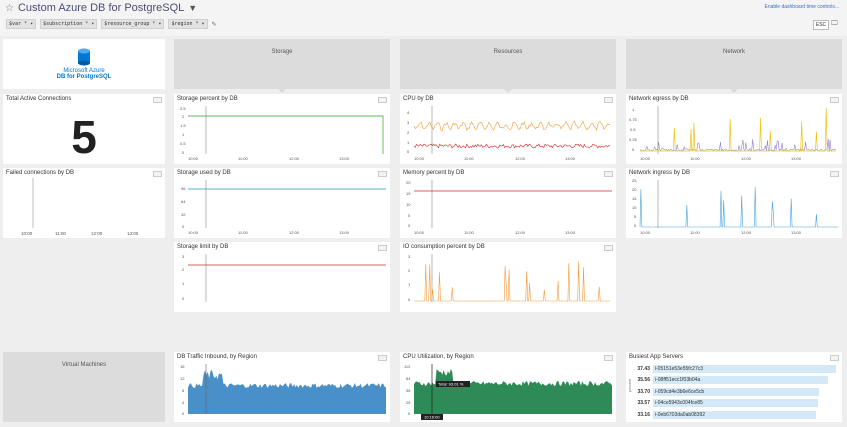 The height and width of the screenshot is (427, 847). I want to click on var-name: $region, so click(182, 24).